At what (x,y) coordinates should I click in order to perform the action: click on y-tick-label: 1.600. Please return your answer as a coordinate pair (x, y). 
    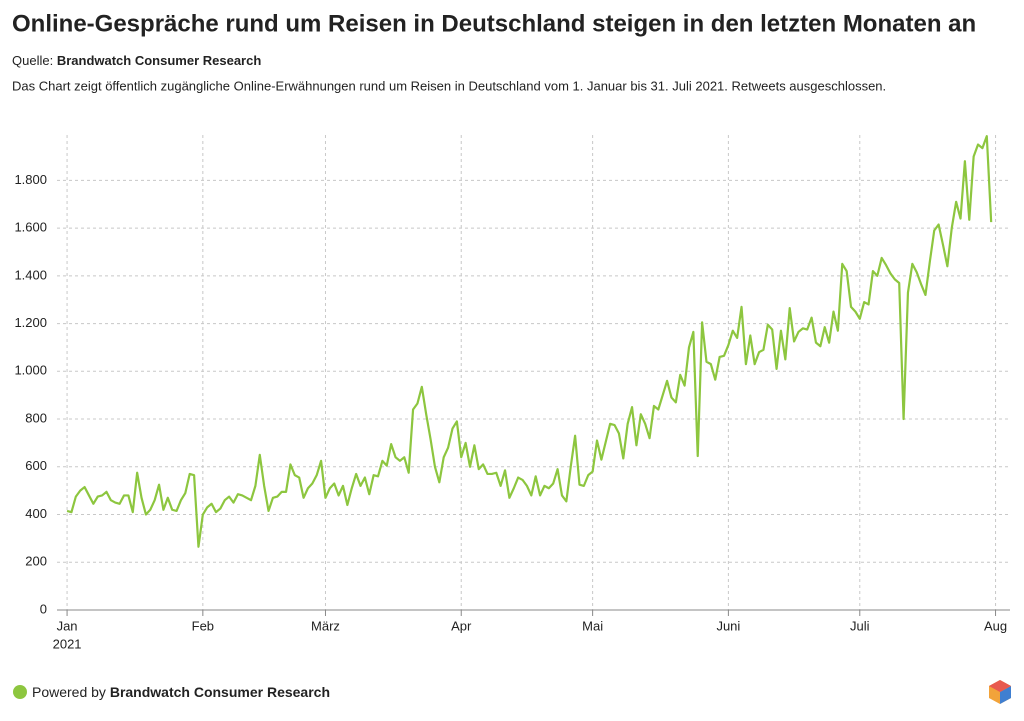
    Looking at the image, I should click on (30, 227).